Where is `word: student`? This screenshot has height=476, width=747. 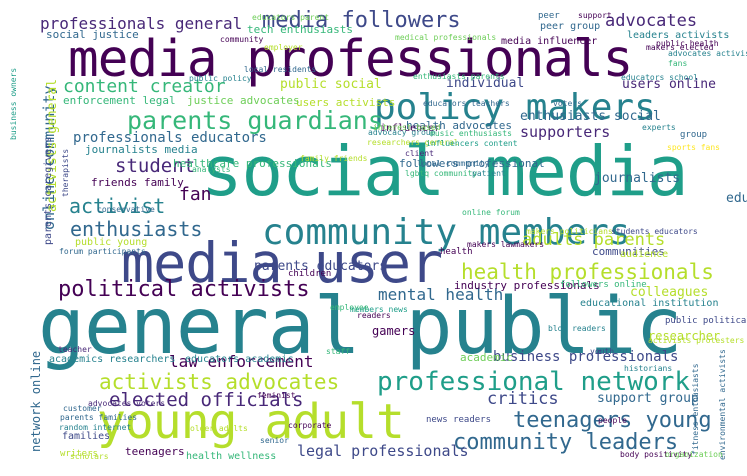
word: student is located at coordinates (155, 166).